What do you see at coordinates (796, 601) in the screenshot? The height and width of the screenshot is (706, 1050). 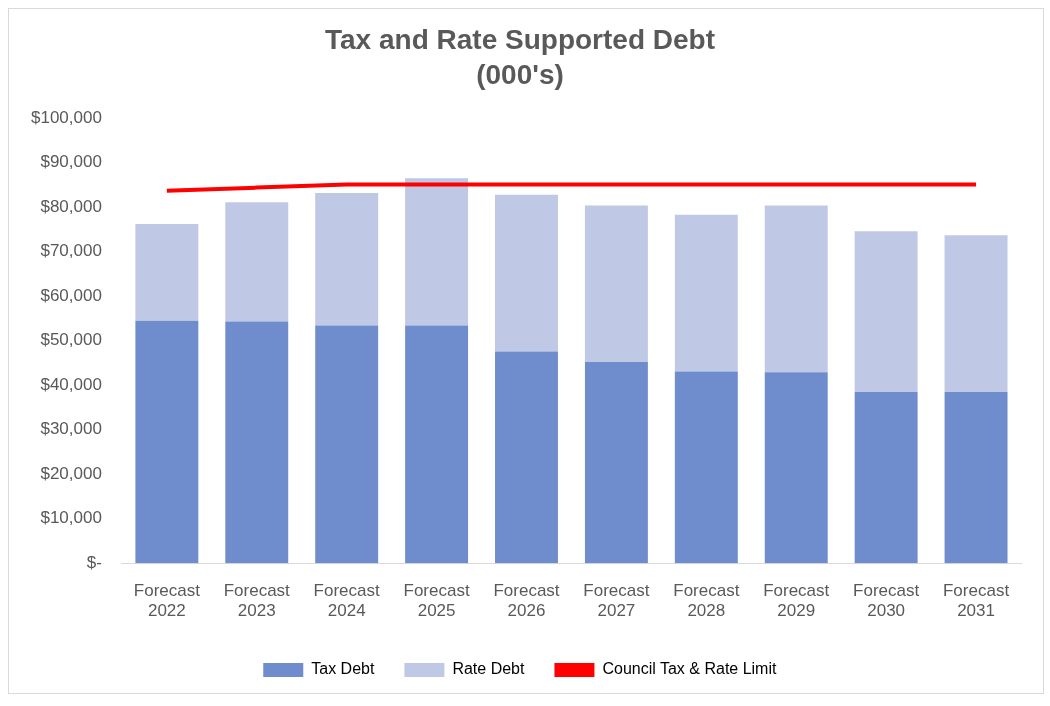 I see `x-tick-label: Forecast 2029` at bounding box center [796, 601].